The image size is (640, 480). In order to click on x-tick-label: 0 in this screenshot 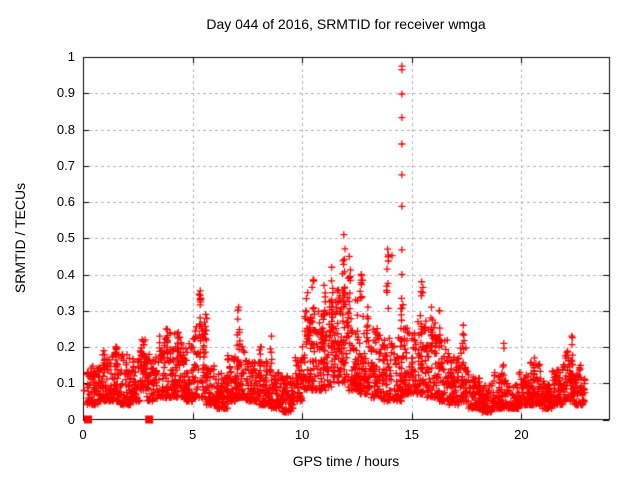, I will do `click(83, 434)`.